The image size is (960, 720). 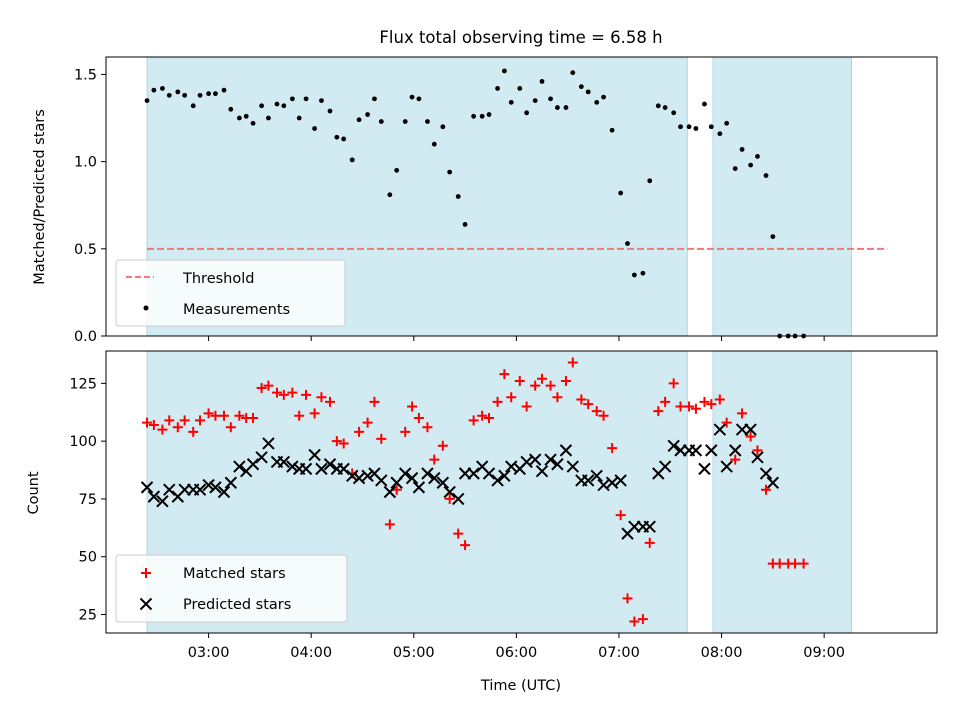 What do you see at coordinates (34, 492) in the screenshot?
I see `bottom-y-axis-label: Count` at bounding box center [34, 492].